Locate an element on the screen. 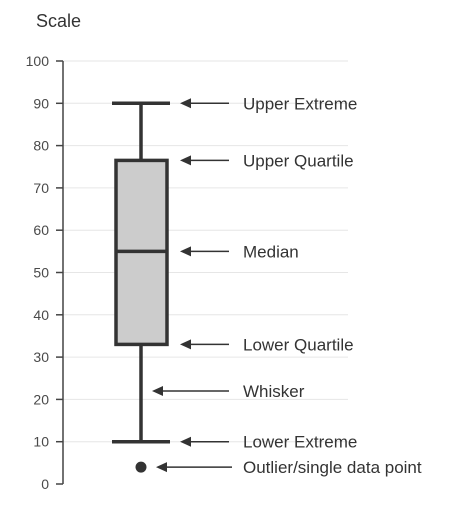 The width and height of the screenshot is (474, 510). annotation: Outlier/single data point is located at coordinates (289, 467).